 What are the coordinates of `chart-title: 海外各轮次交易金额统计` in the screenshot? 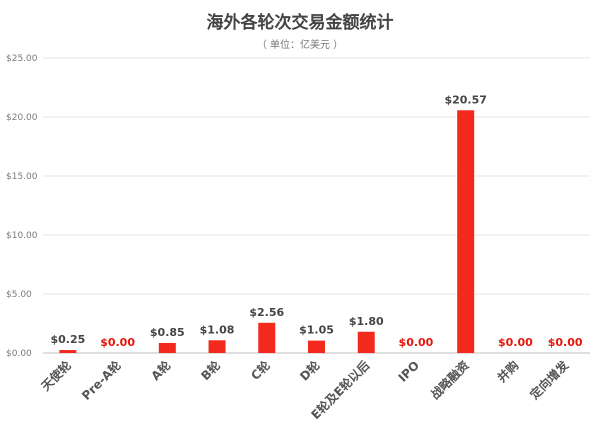 It's located at (300, 23).